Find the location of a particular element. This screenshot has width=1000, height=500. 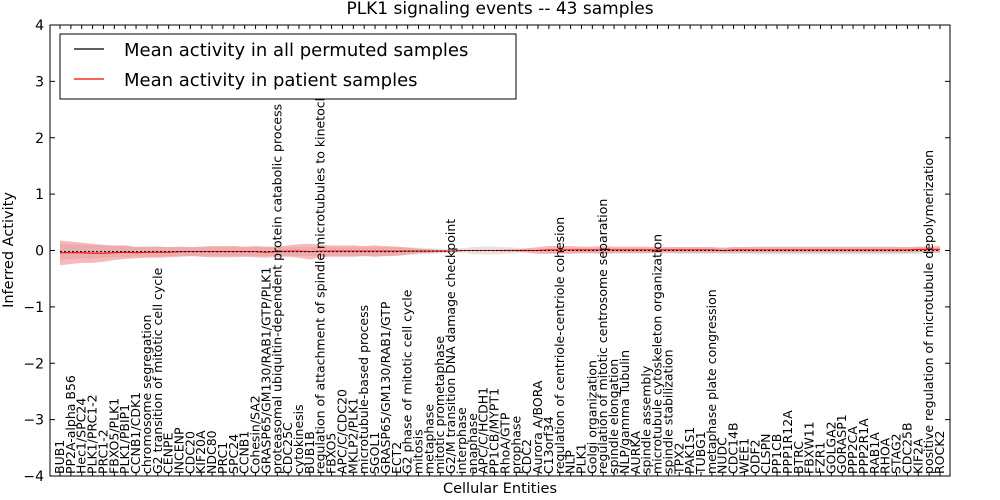

y-tick-label: −3 is located at coordinates (33, 421).